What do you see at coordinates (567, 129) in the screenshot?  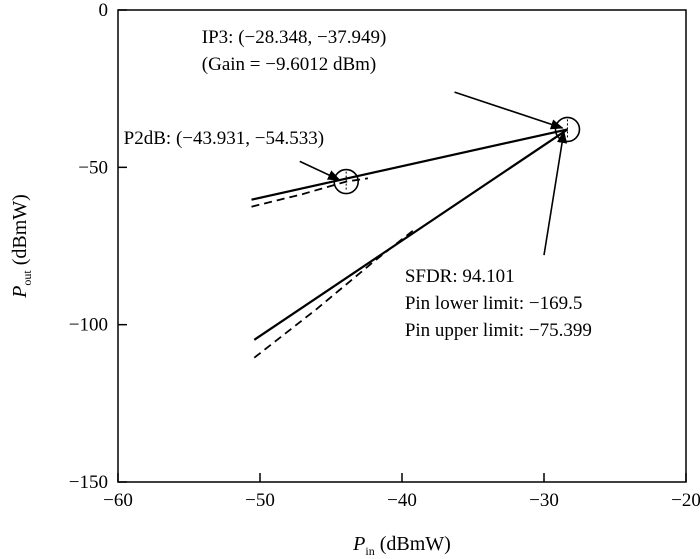 I see `ip3-circle` at bounding box center [567, 129].